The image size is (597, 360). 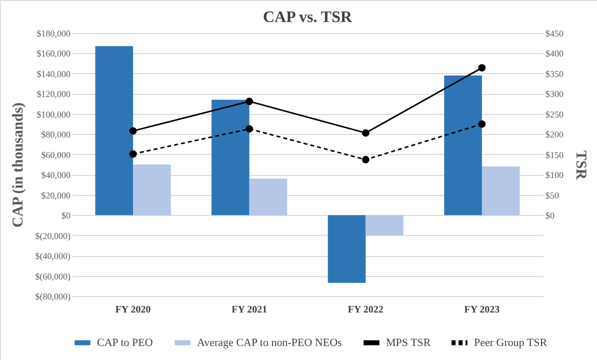 I want to click on legend-label: MPS TSR, so click(x=409, y=342).